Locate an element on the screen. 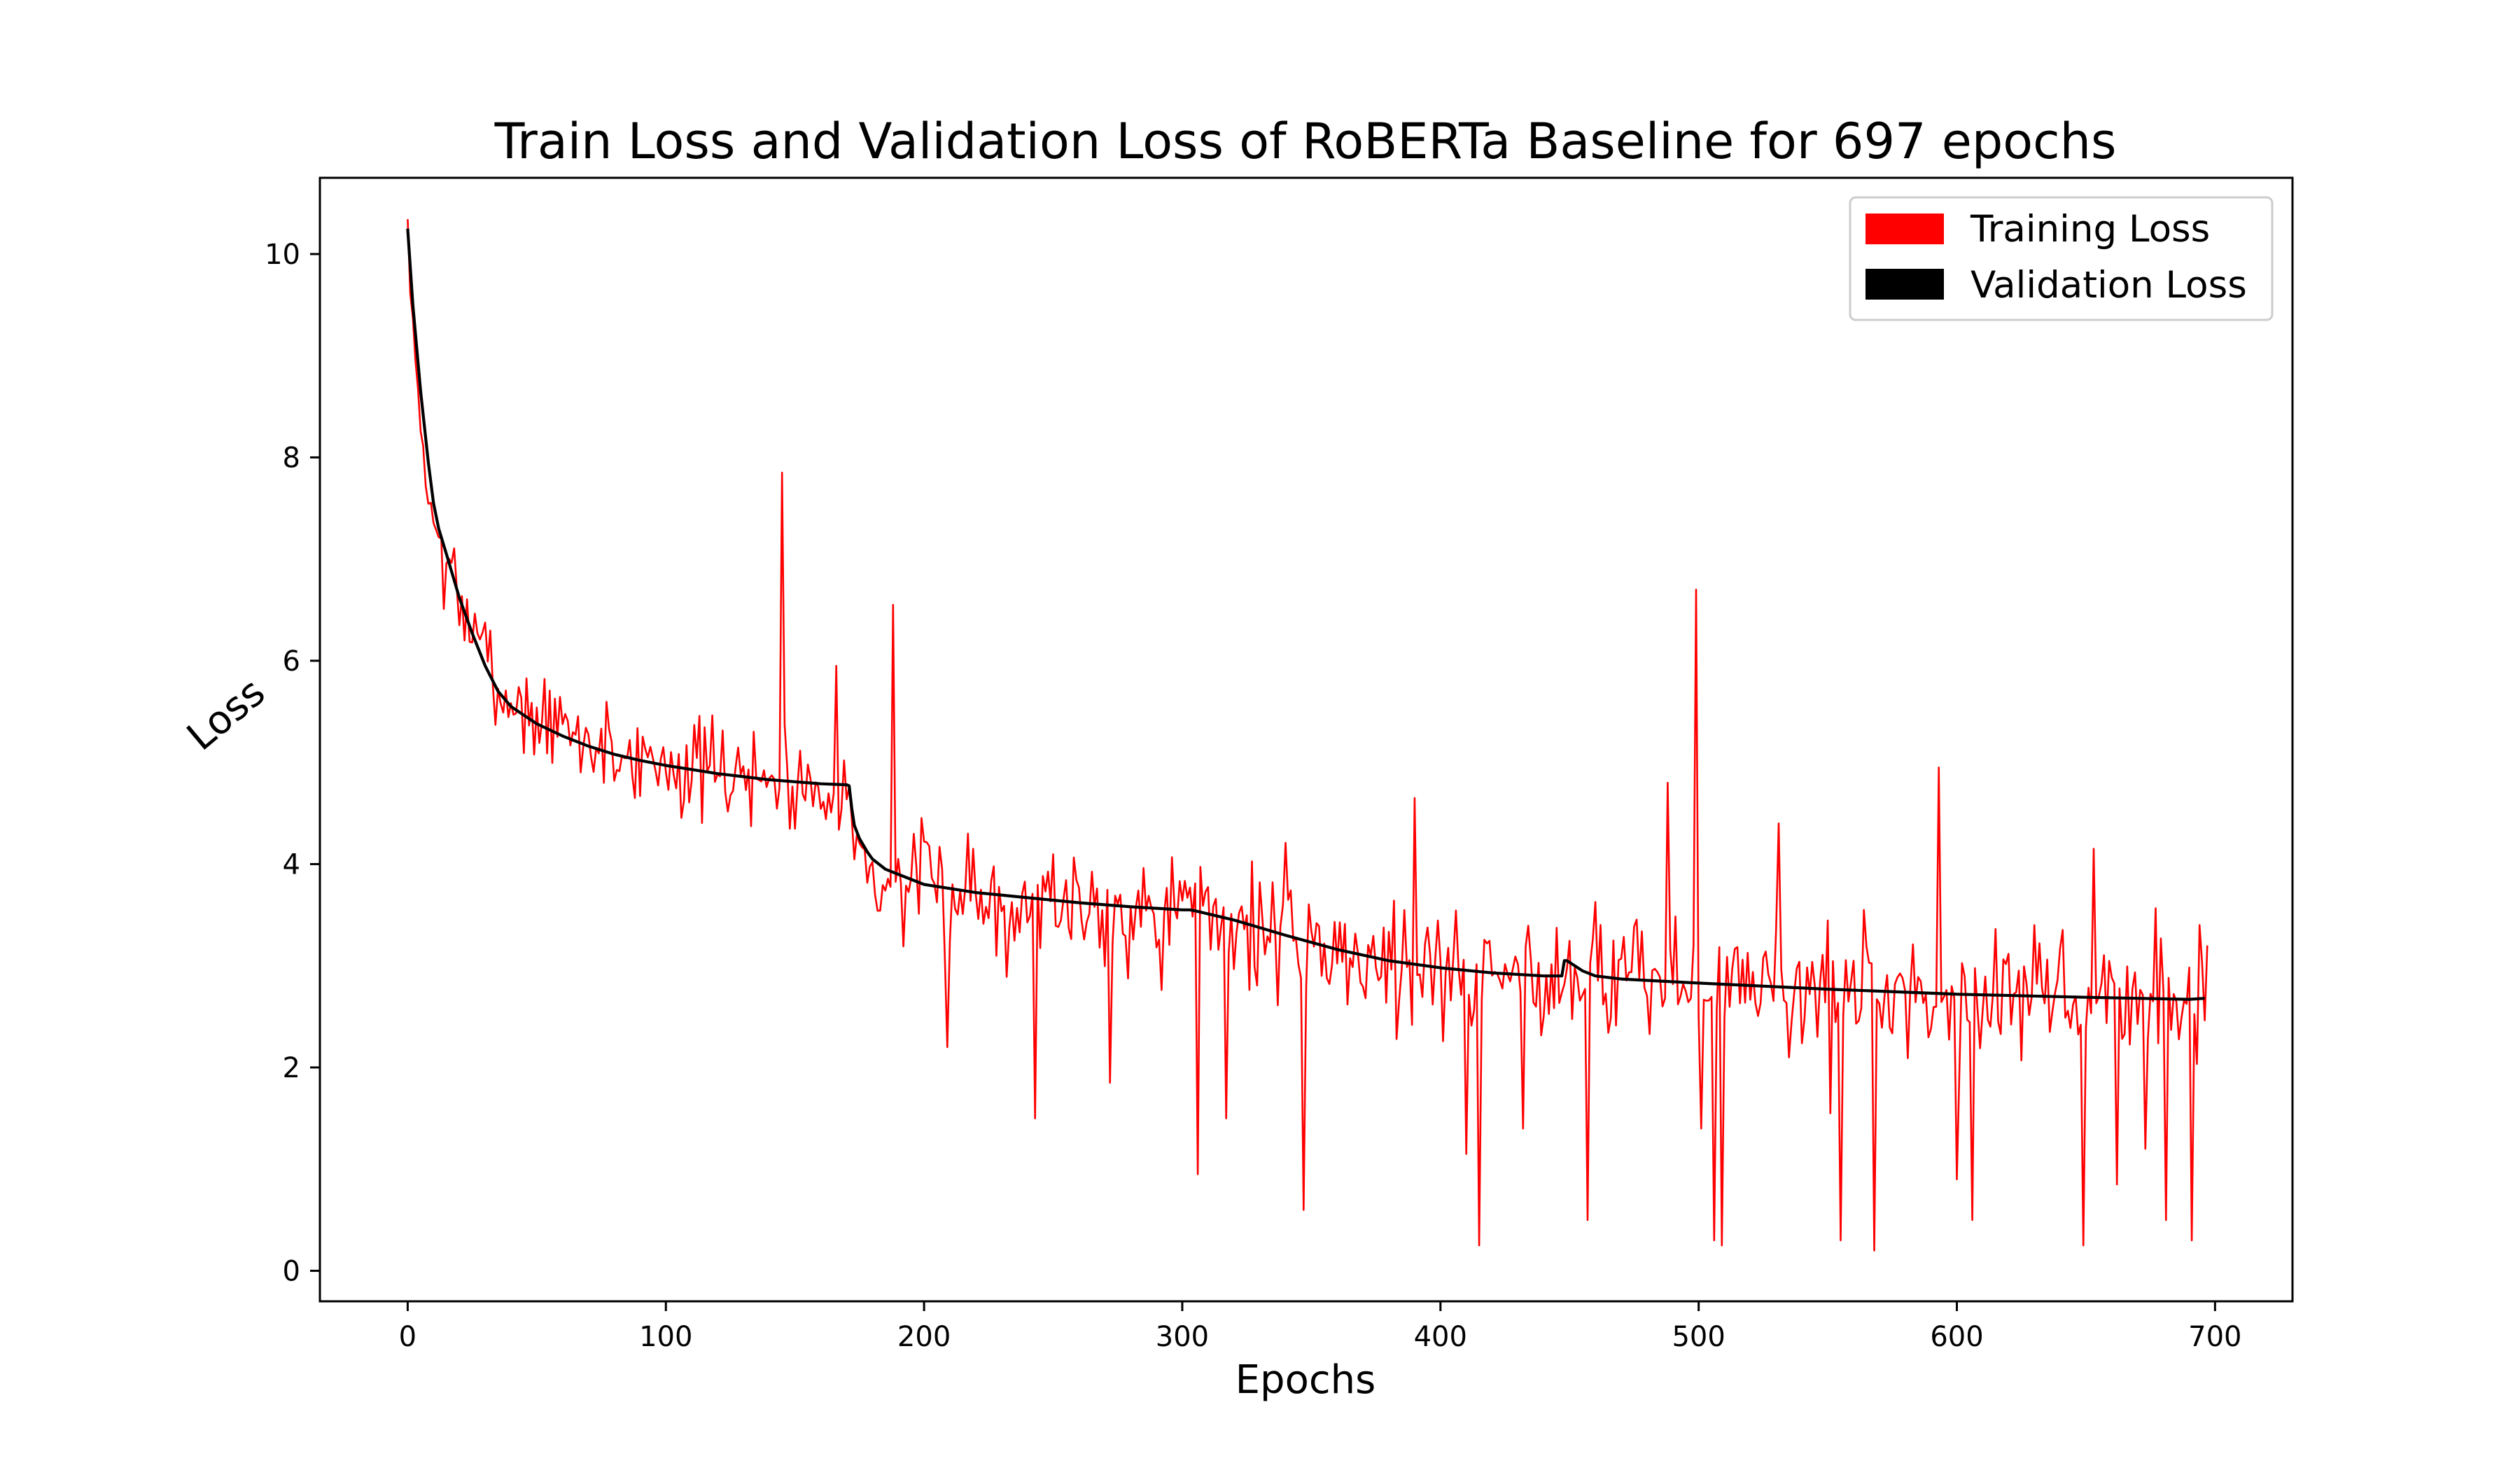 The width and height of the screenshot is (2520, 1470). legend-box is located at coordinates (2061, 258).